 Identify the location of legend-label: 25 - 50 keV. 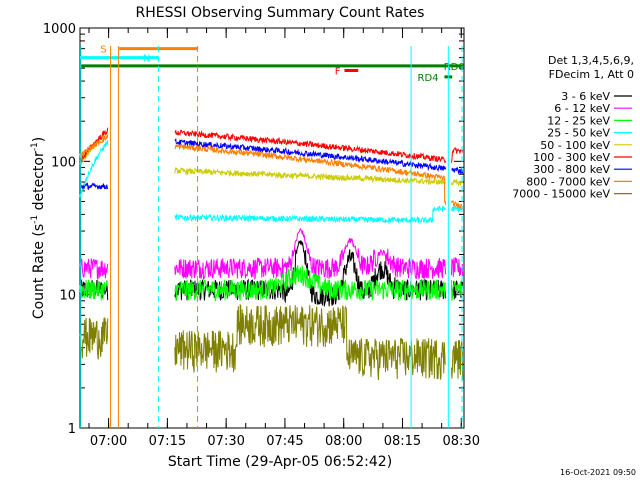
(578, 133).